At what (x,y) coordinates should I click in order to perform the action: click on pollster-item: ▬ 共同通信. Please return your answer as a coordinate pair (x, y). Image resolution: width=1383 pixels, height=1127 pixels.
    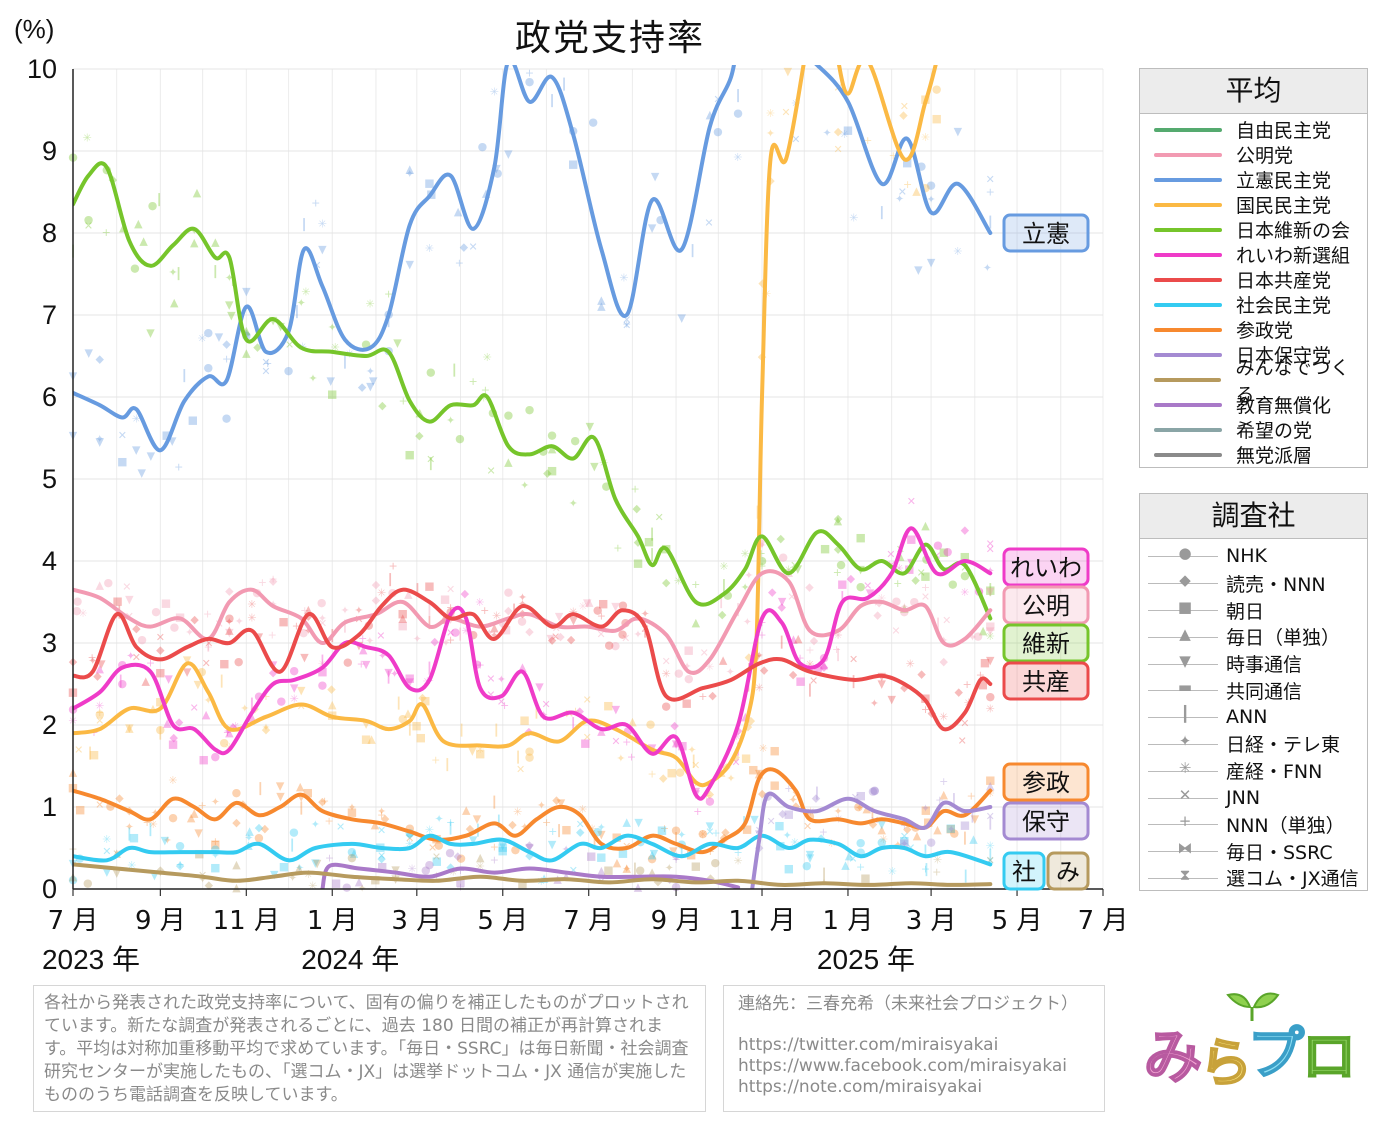
    Looking at the image, I should click on (1253, 690).